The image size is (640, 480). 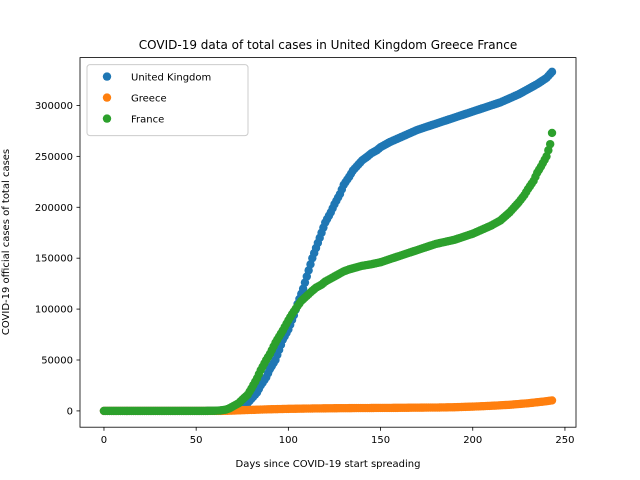 What do you see at coordinates (54, 310) in the screenshot?
I see `y-tick-label: 100000` at bounding box center [54, 310].